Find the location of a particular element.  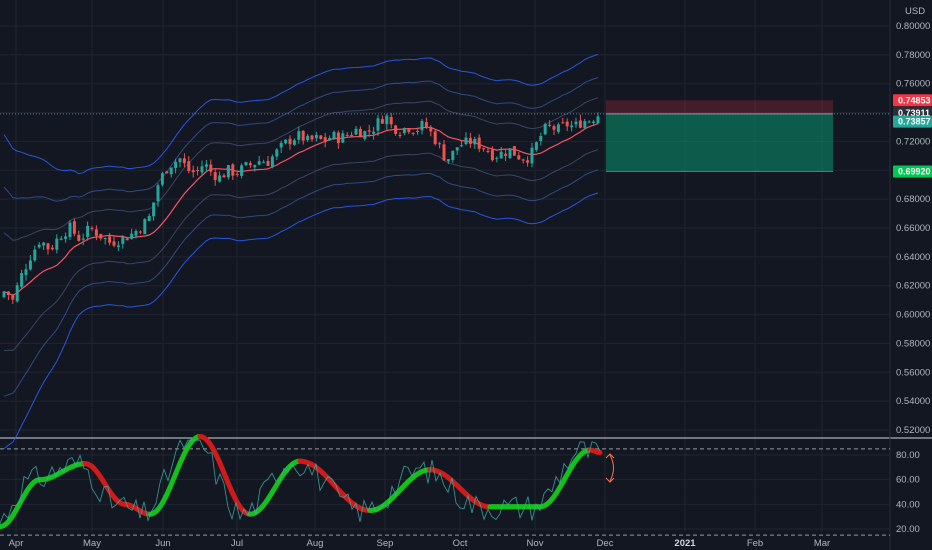

price-tick-label: 0.60000 is located at coordinates (913, 315).